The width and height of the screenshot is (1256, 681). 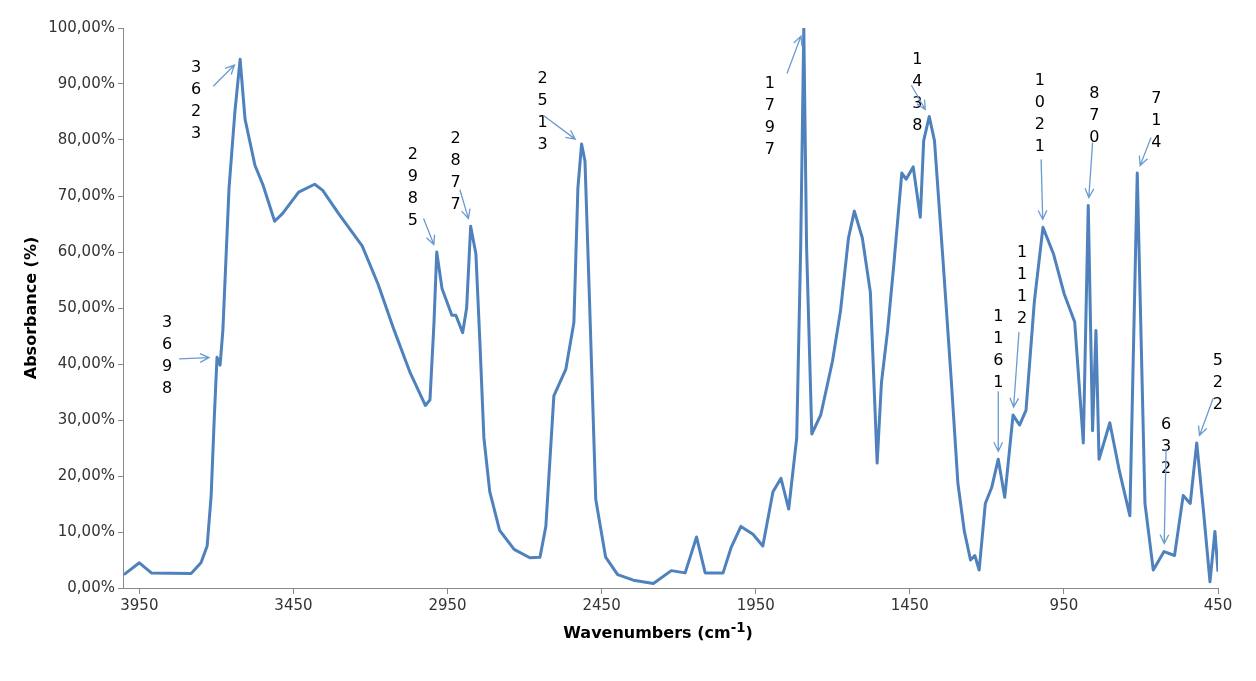 What do you see at coordinates (86, 474) in the screenshot?
I see `y-tick-label: 20,00%` at bounding box center [86, 474].